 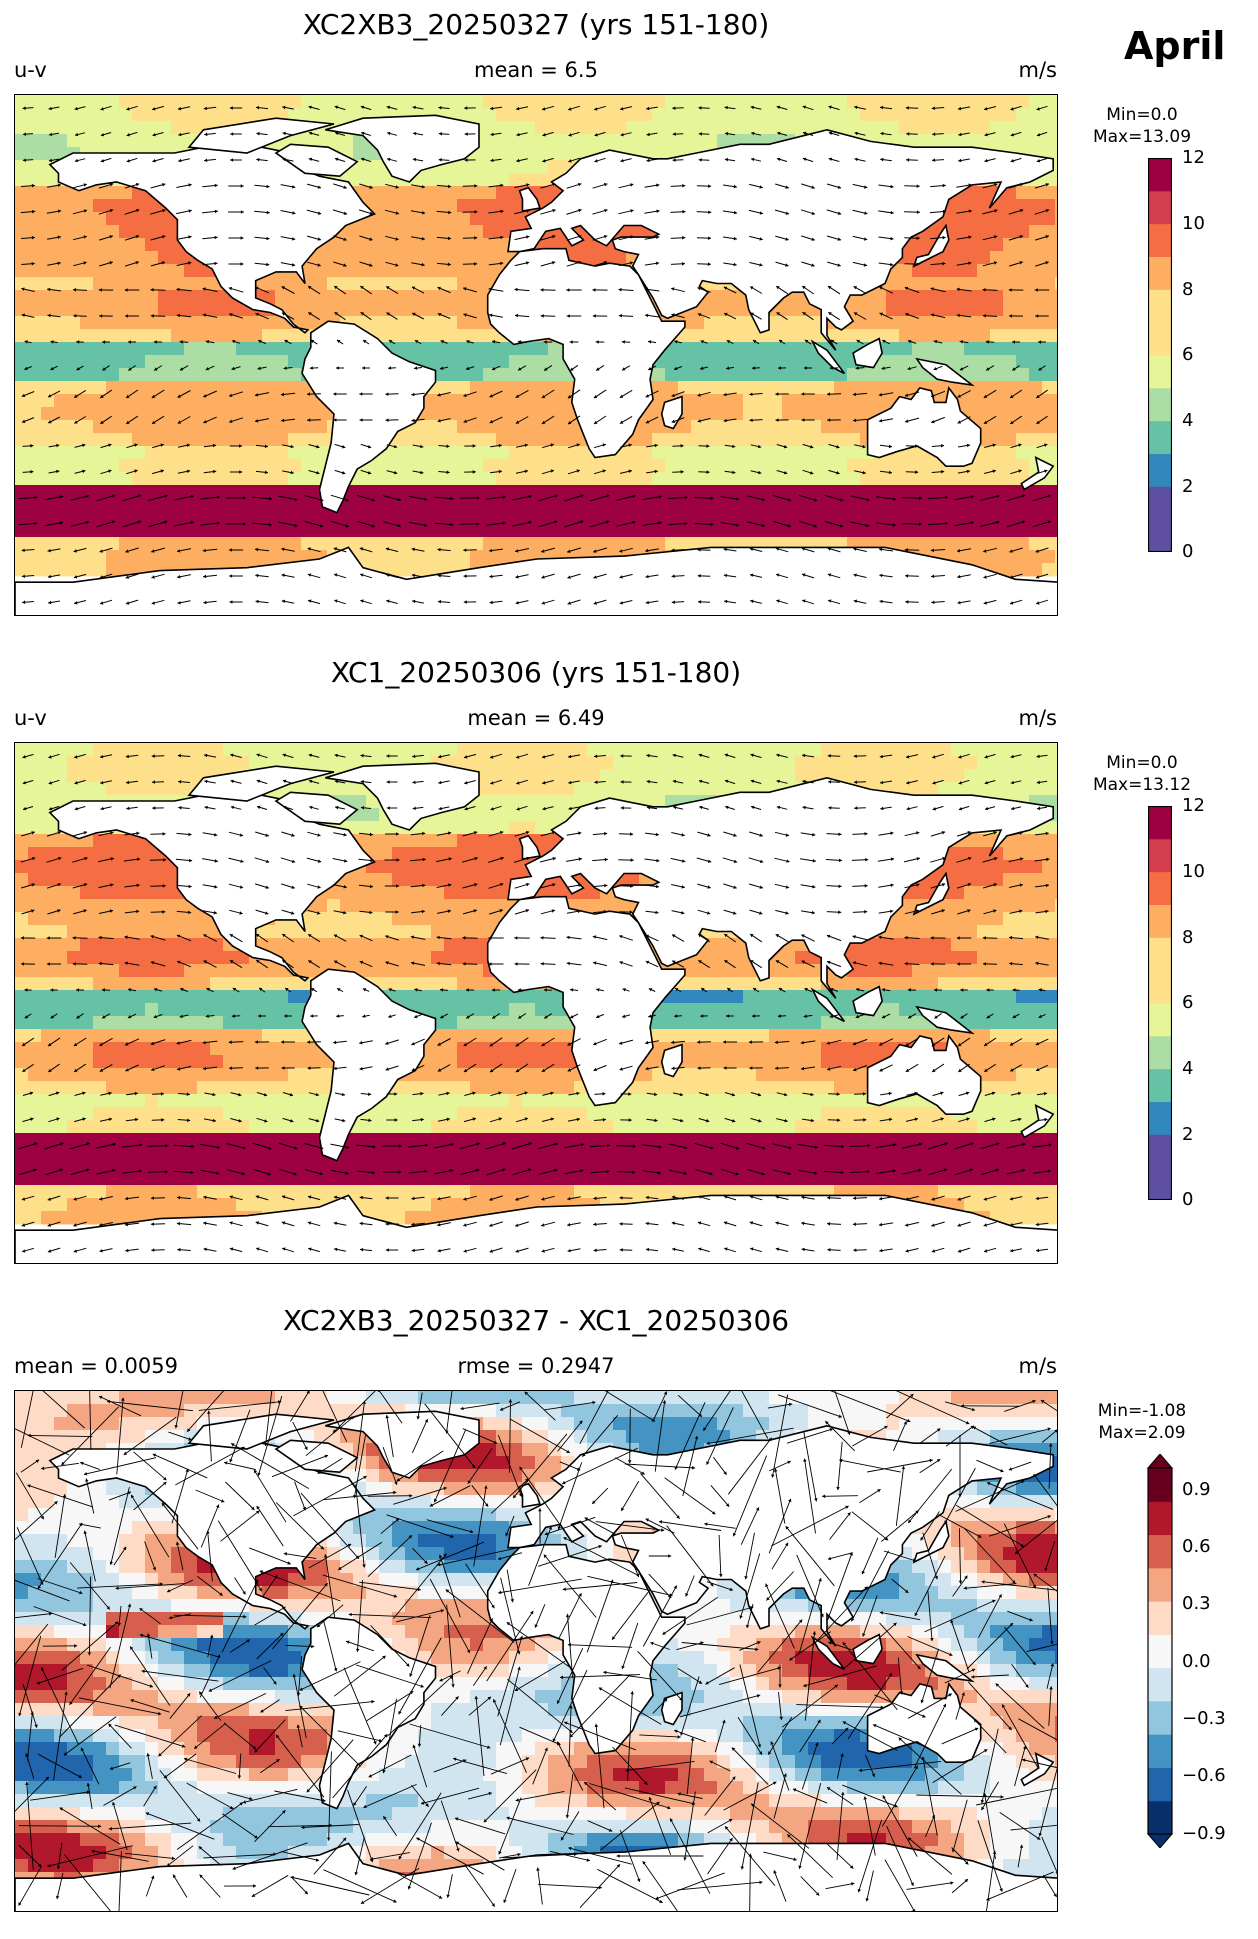 I want to click on panel-2-variable-label: u-v, so click(x=30, y=718).